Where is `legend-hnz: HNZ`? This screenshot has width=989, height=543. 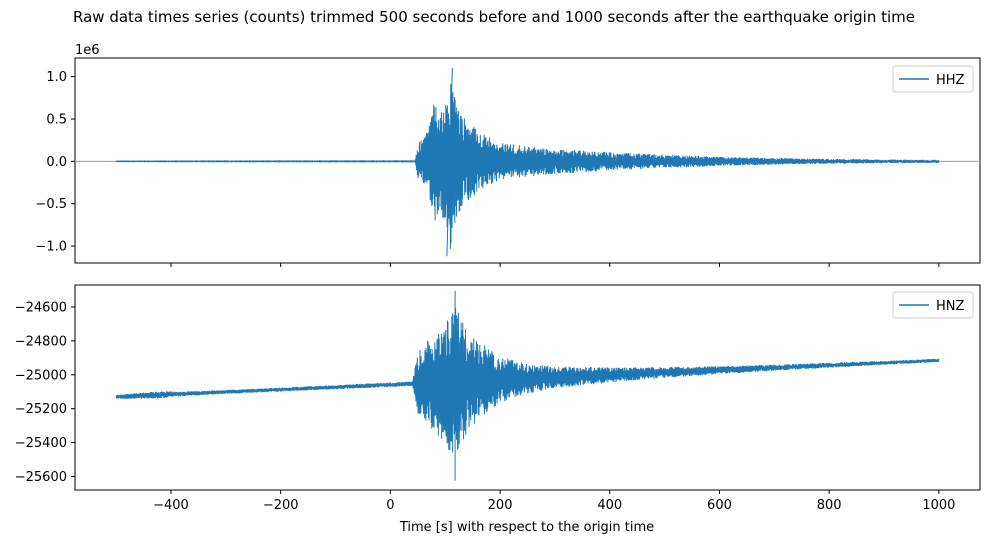 legend-hnz: HNZ is located at coordinates (933, 305).